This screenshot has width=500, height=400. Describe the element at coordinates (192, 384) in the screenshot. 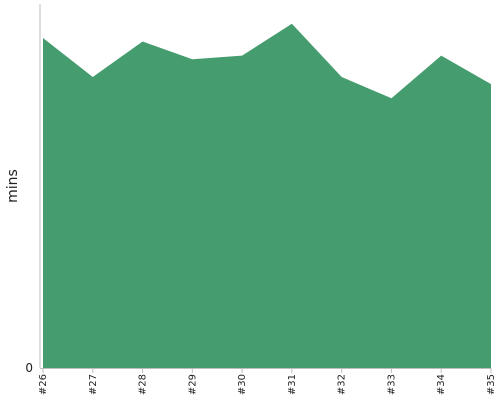

I see `x-tick-label: #29` at that location.